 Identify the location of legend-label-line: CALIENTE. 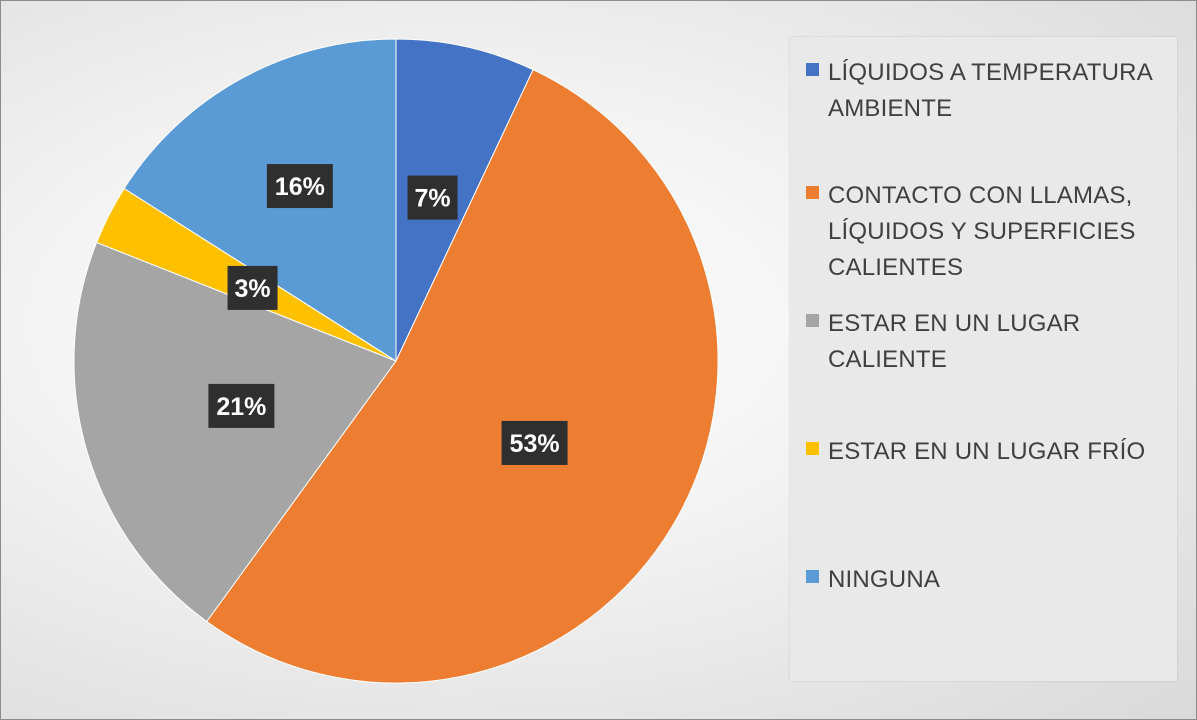
(887, 359).